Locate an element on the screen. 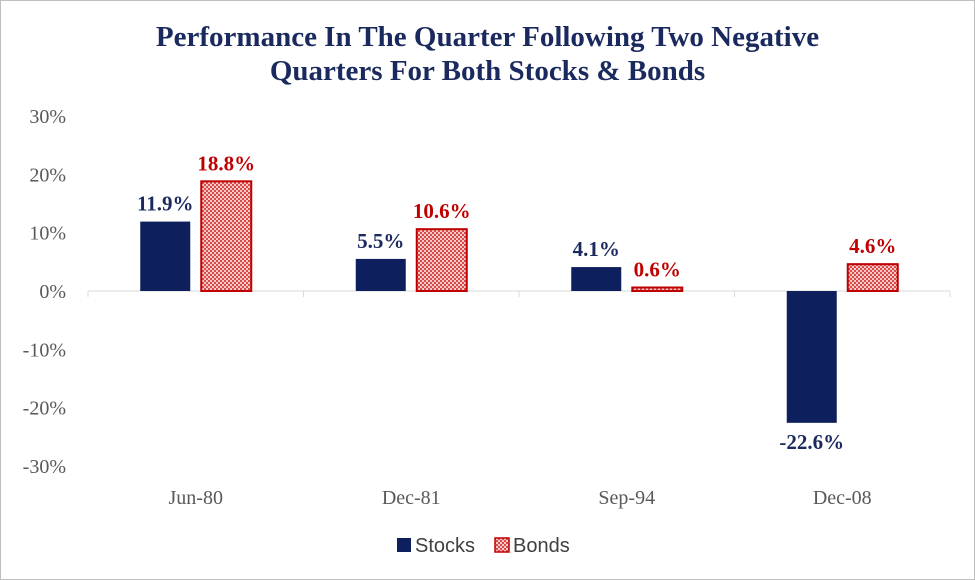 This screenshot has width=975, height=580. data-label-bonds: 10.6% is located at coordinates (442, 211).